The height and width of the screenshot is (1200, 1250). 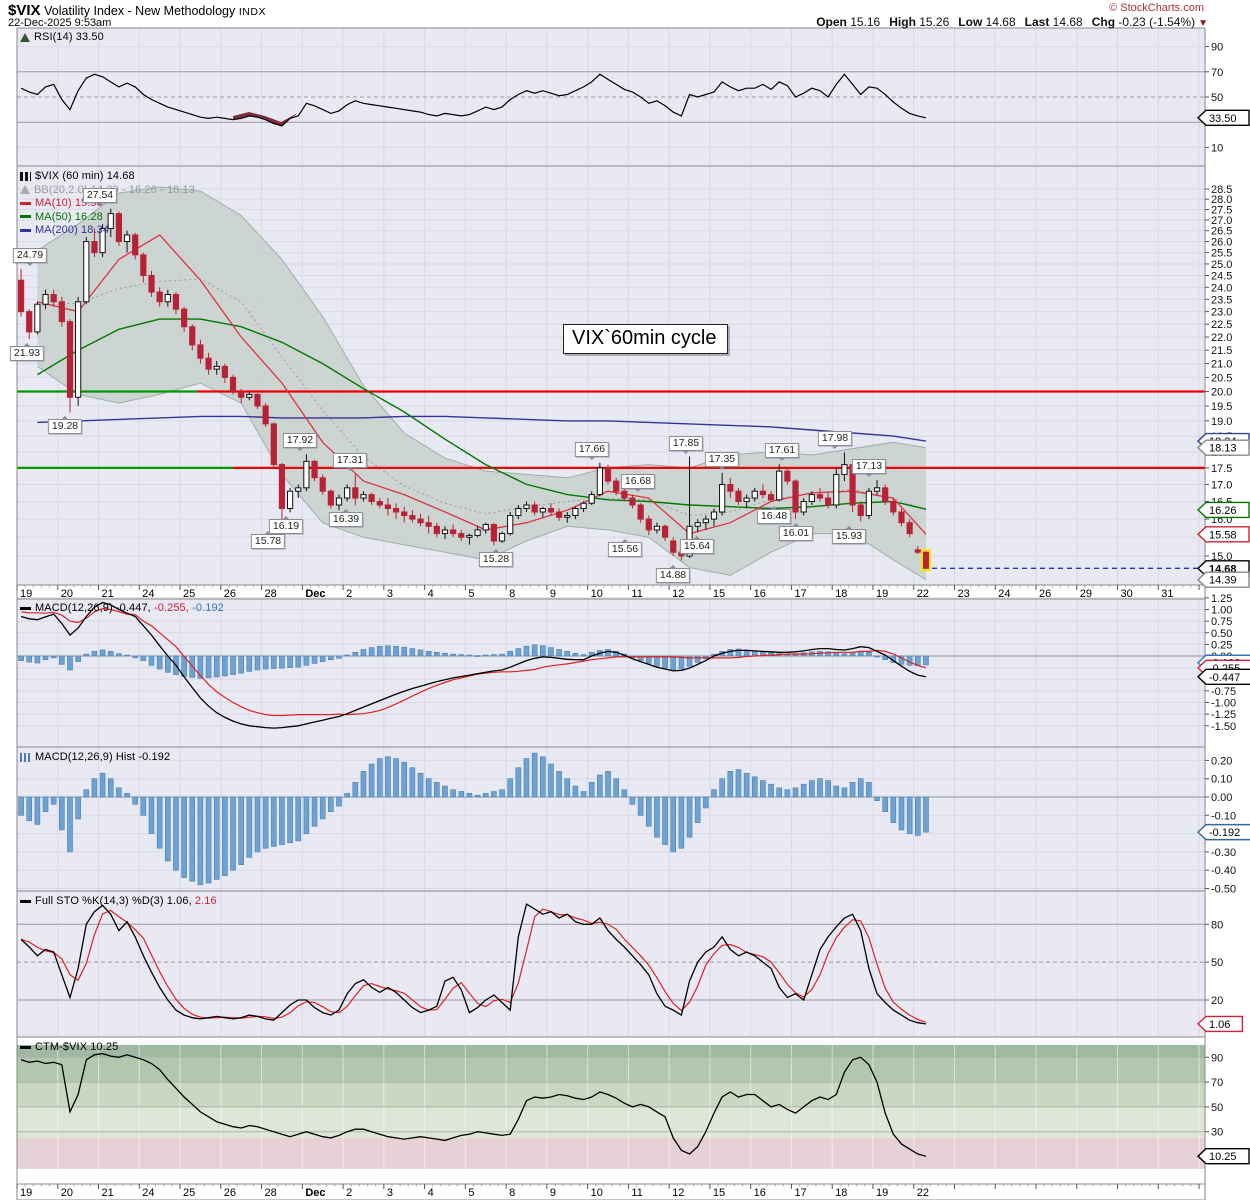 I want to click on axis-tick-label: -0.50, so click(x=1223, y=890).